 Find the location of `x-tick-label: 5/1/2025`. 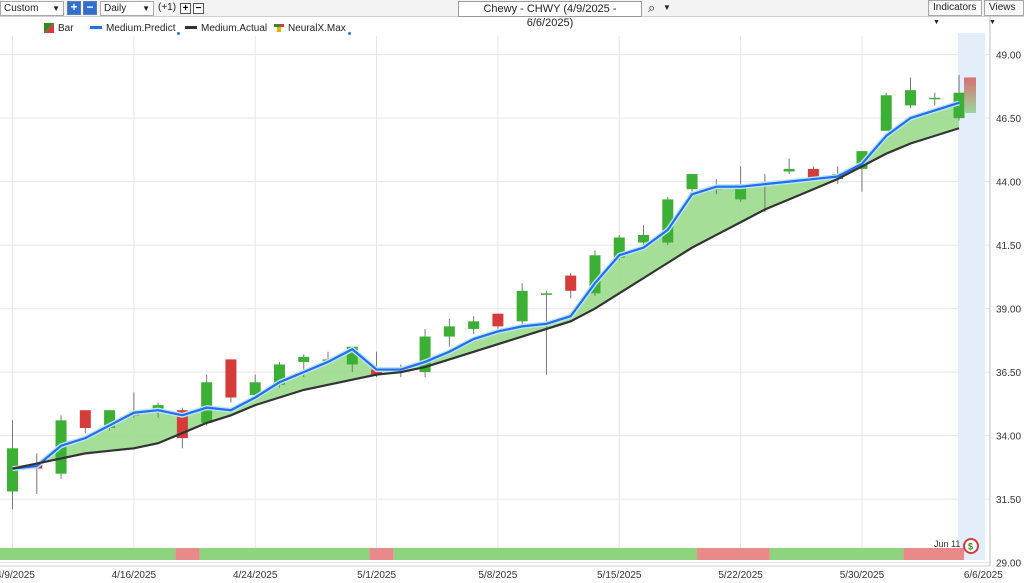

x-tick-label: 5/1/2025 is located at coordinates (376, 575).